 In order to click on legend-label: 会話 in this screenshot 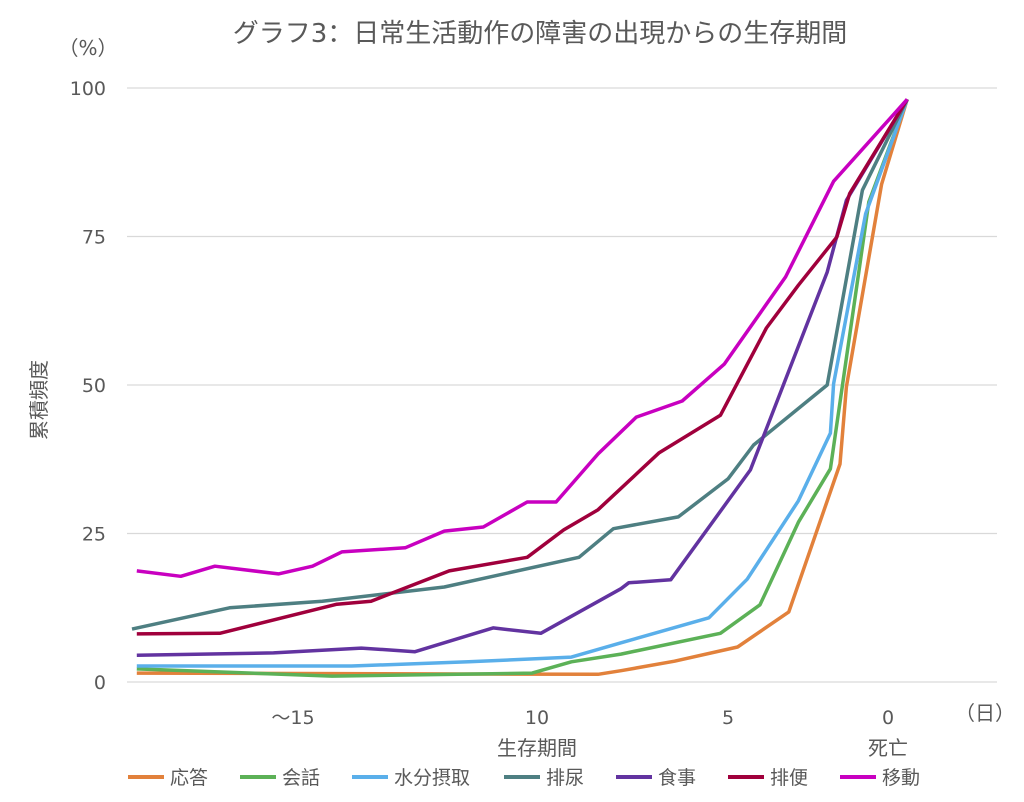, I will do `click(301, 778)`.